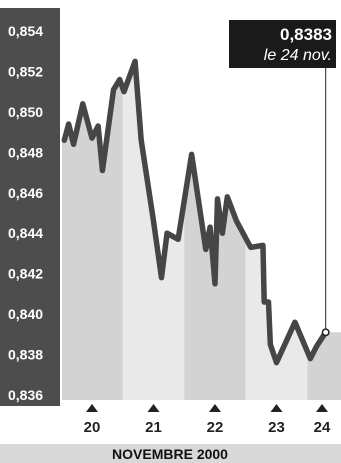  Describe the element at coordinates (25, 233) in the screenshot. I see `y-tick-label: 0,844` at that location.